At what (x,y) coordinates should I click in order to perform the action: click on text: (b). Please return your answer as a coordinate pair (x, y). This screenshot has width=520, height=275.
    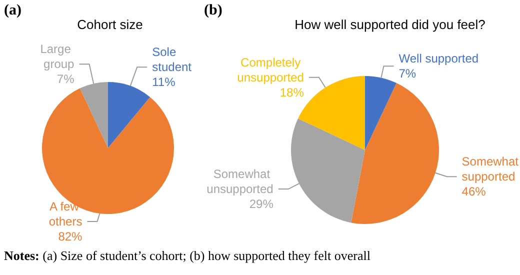
    Looking at the image, I should click on (213, 10).